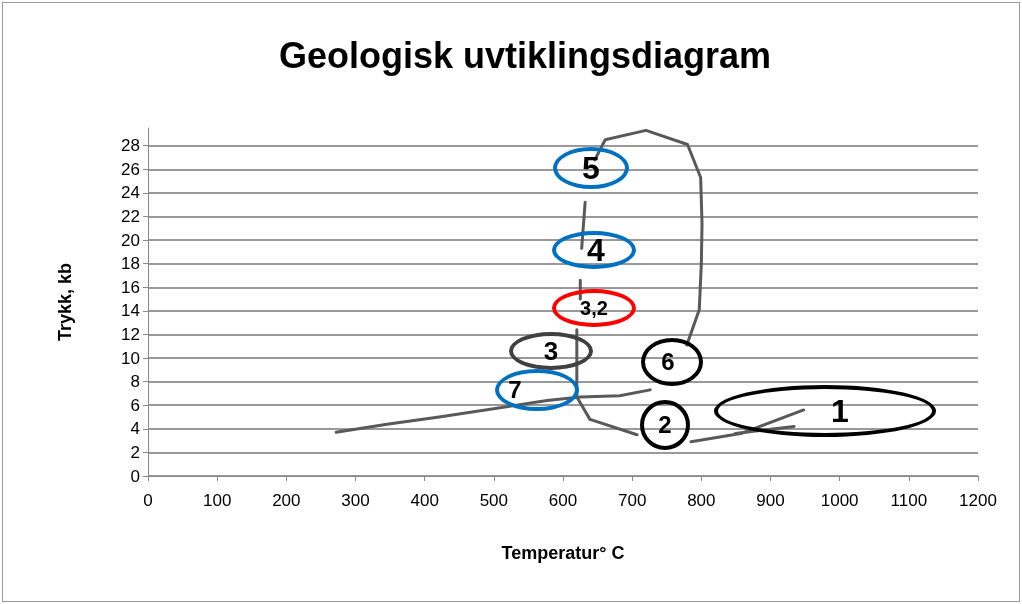 The height and width of the screenshot is (604, 1022). I want to click on y-tick-label: 2, so click(135, 452).